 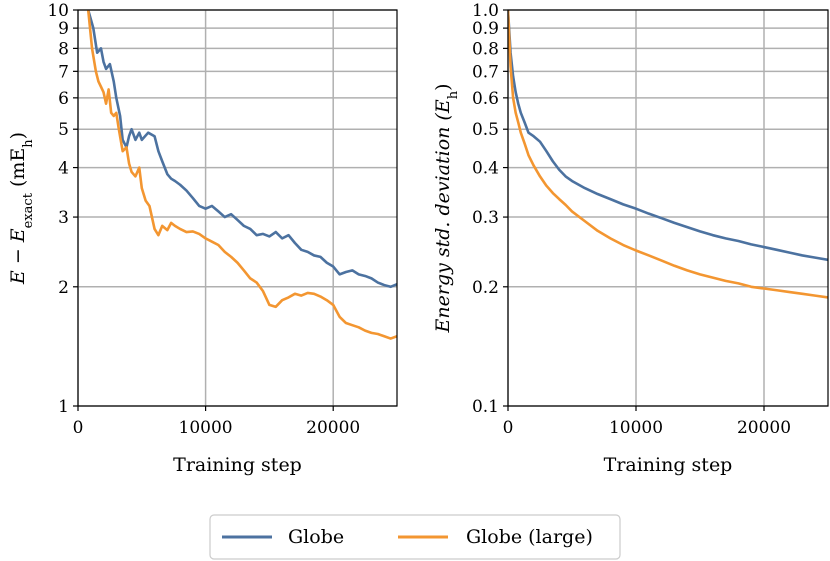 I want to click on legend-label-globe: Globe, so click(x=316, y=537).